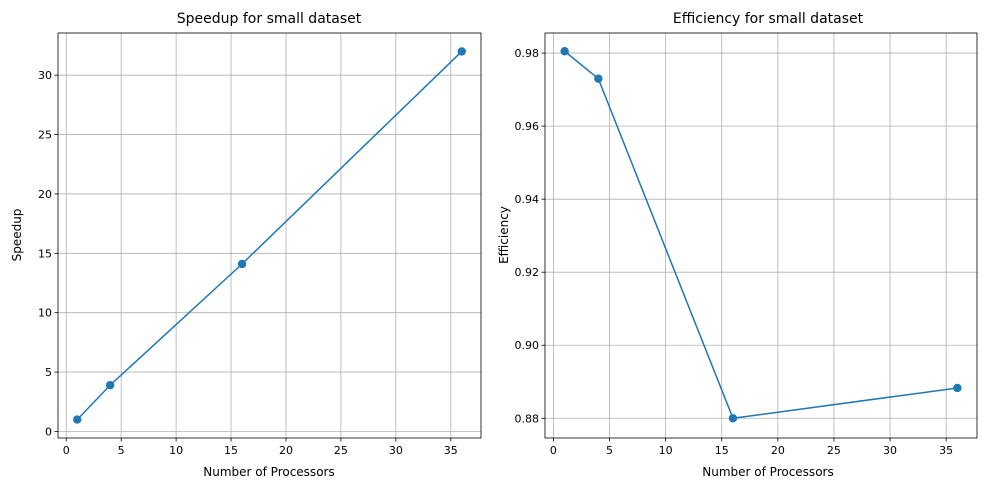 Image resolution: width=989 pixels, height=490 pixels. Describe the element at coordinates (17, 235) in the screenshot. I see `speedup-chart-ylabel: Speedup` at that location.